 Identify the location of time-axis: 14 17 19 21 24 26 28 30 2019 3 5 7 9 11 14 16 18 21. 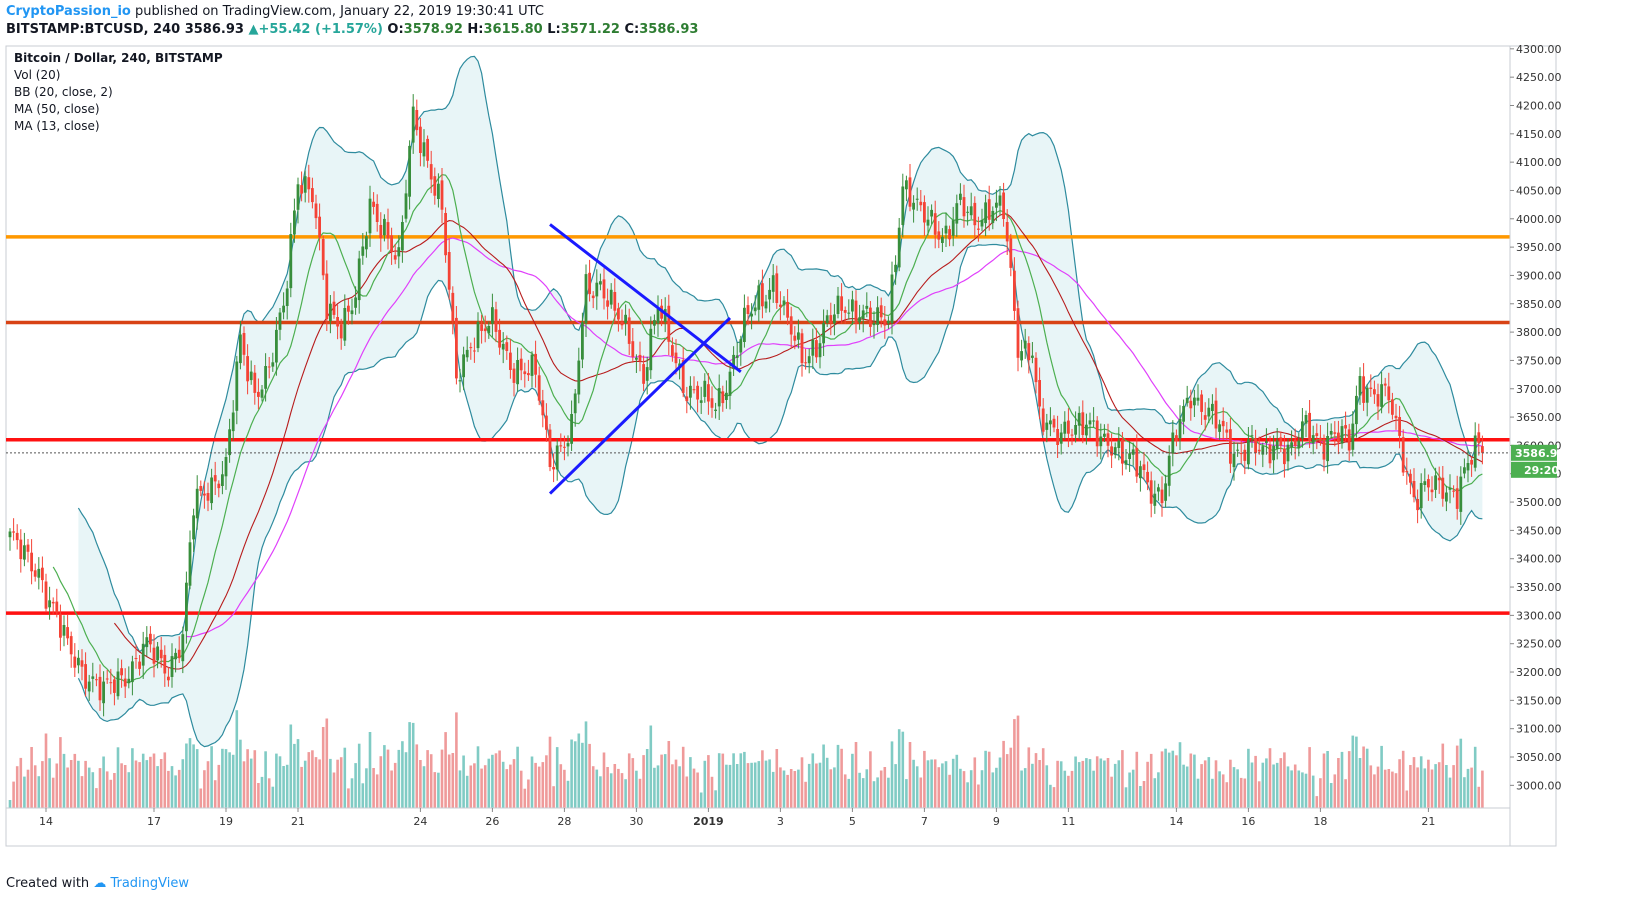
(737, 818).